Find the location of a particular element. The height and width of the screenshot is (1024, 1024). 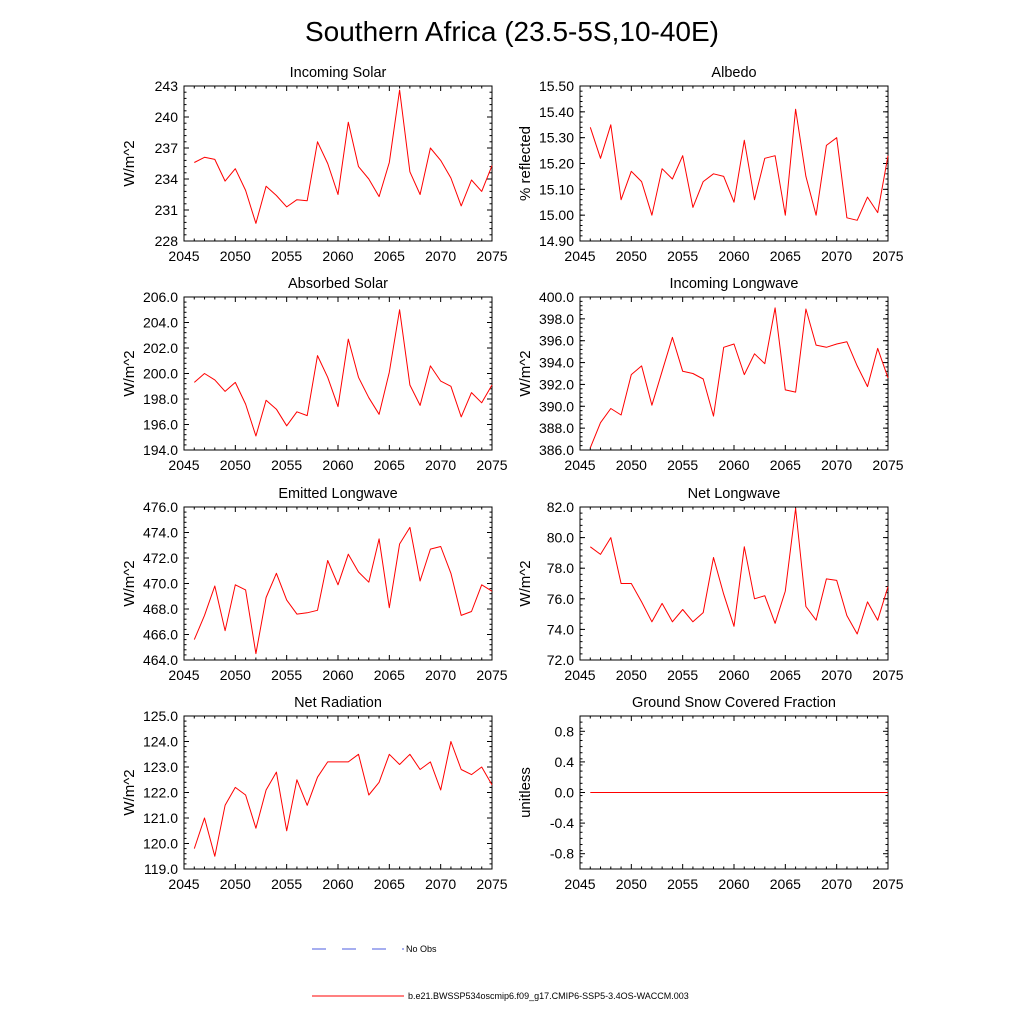

y-tick-label: 468.0 is located at coordinates (160, 609).